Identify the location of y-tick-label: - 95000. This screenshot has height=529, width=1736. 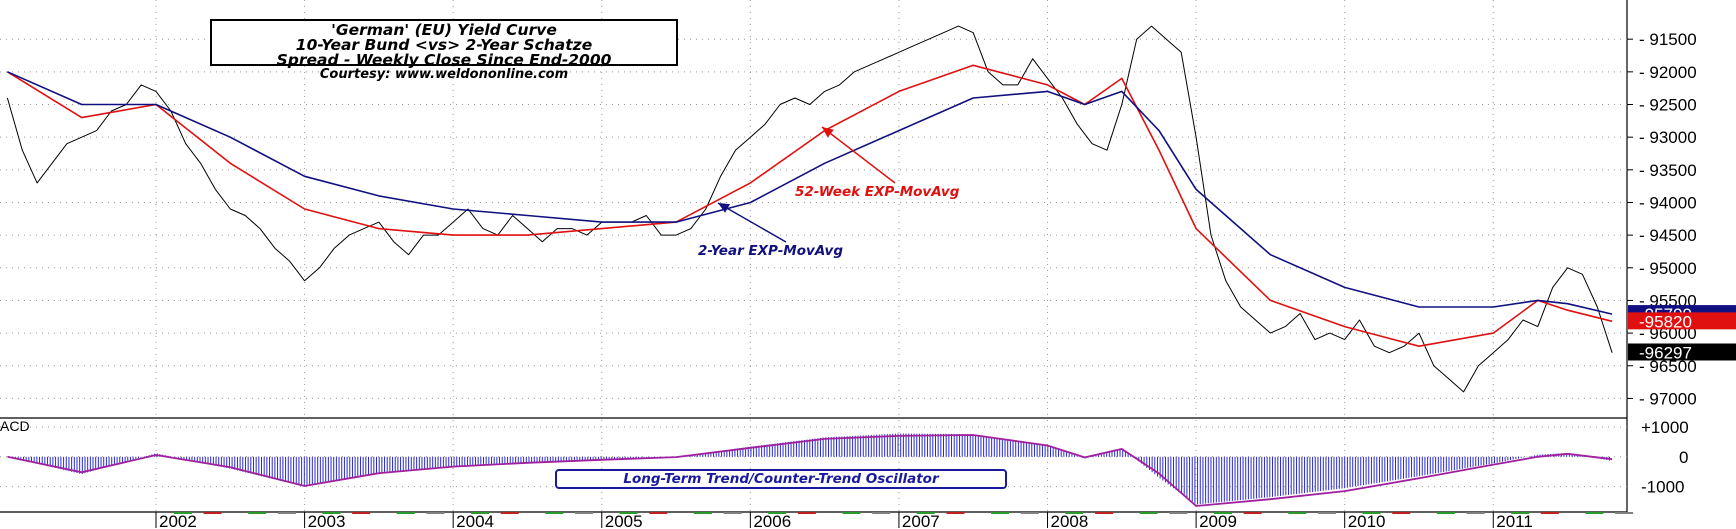
(1668, 268).